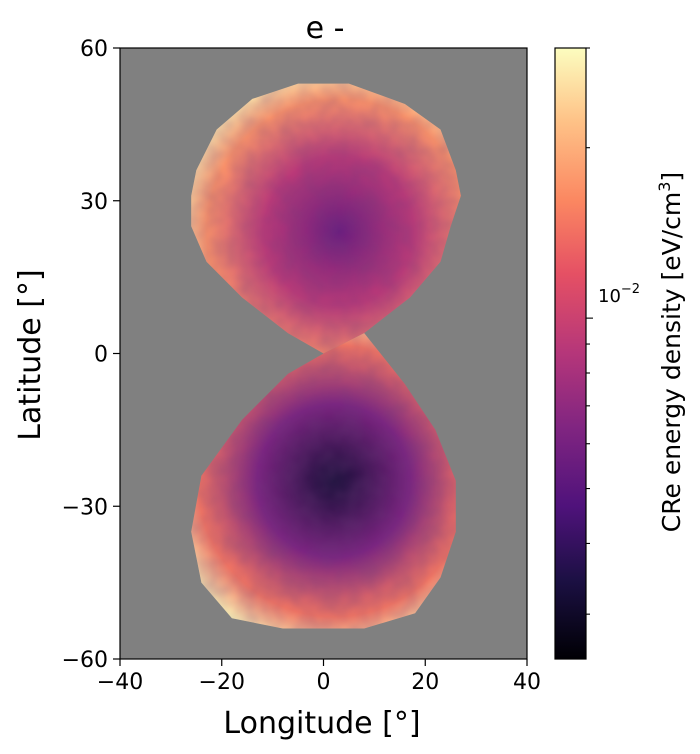 The image size is (700, 754). I want to click on colorbar-label: CRe energy density [eV/cm3], so click(670, 352).